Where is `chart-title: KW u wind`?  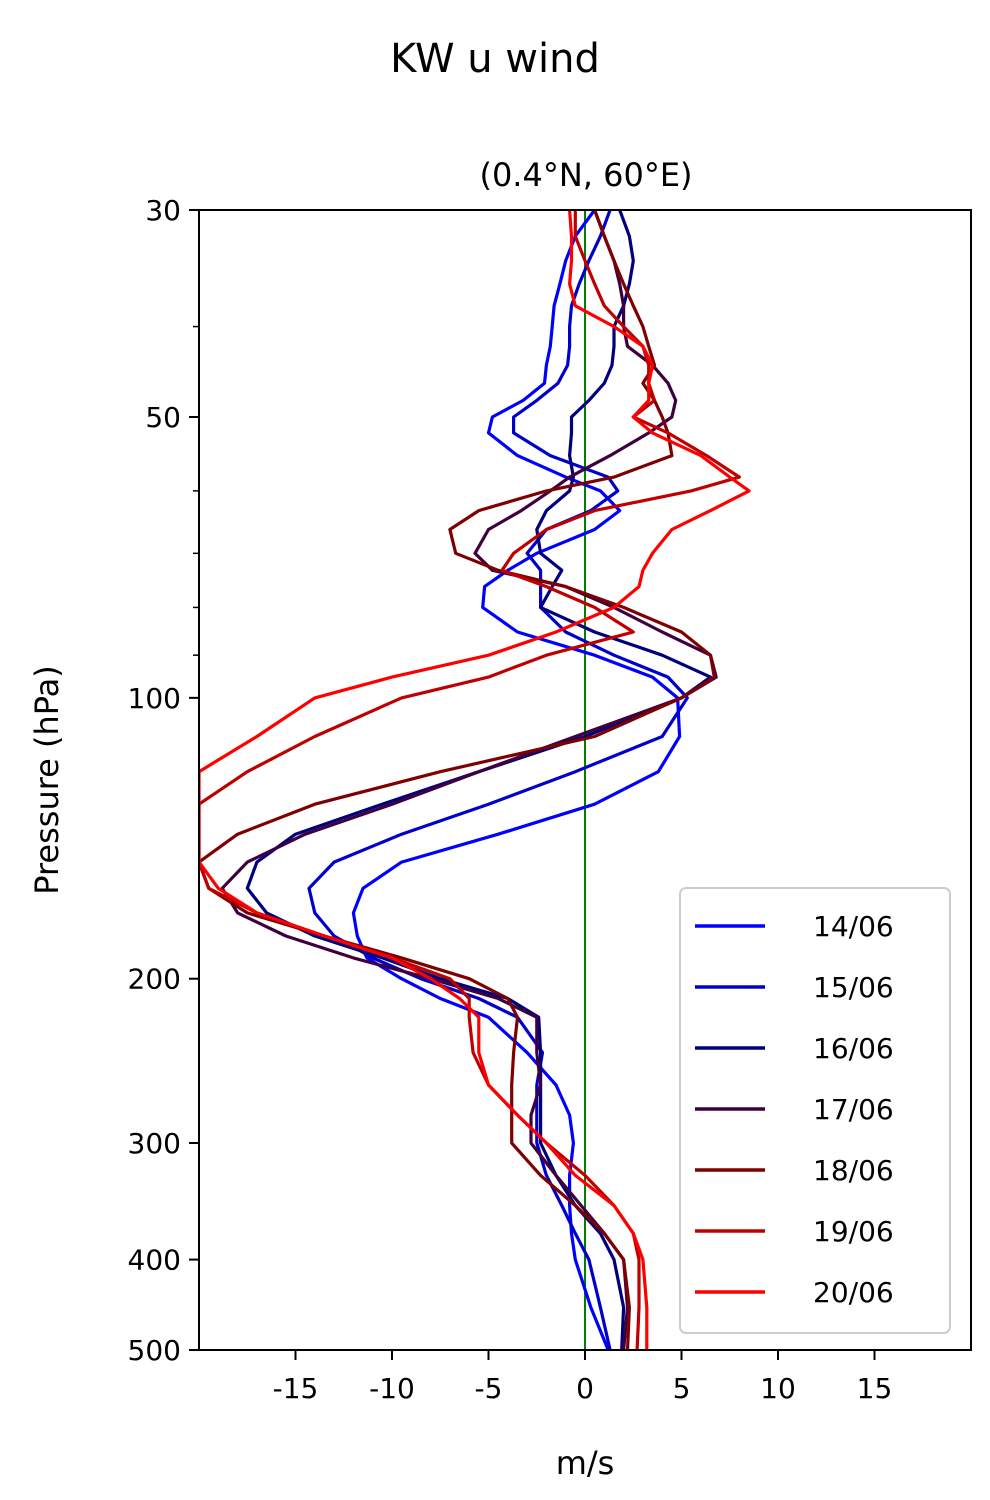 chart-title: KW u wind is located at coordinates (495, 59).